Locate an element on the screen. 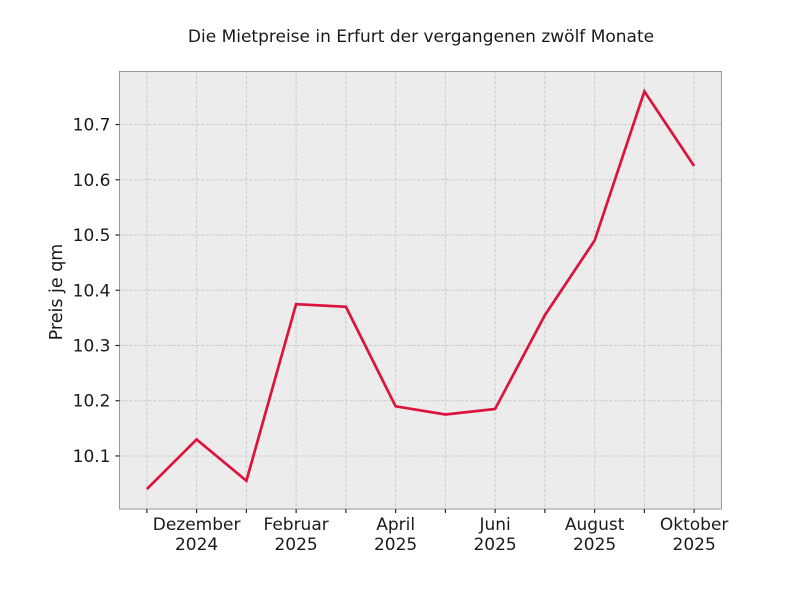 This screenshot has width=800, height=600. y-tick-label-4: 10.5 is located at coordinates (92, 236).